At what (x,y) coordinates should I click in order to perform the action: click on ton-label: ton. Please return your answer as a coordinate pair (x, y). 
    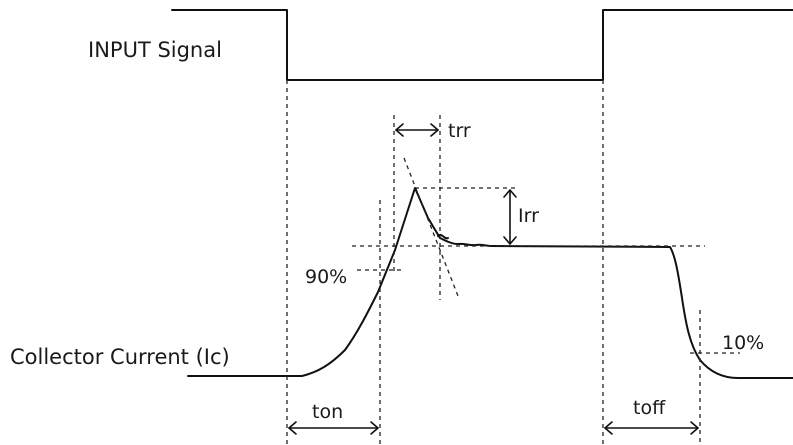
    Looking at the image, I should click on (327, 412).